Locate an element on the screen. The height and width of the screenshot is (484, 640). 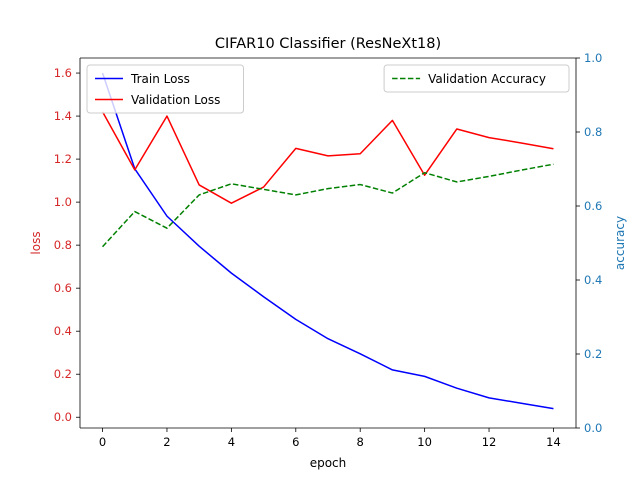
y-right-tick-label: 0.8 is located at coordinates (593, 132).